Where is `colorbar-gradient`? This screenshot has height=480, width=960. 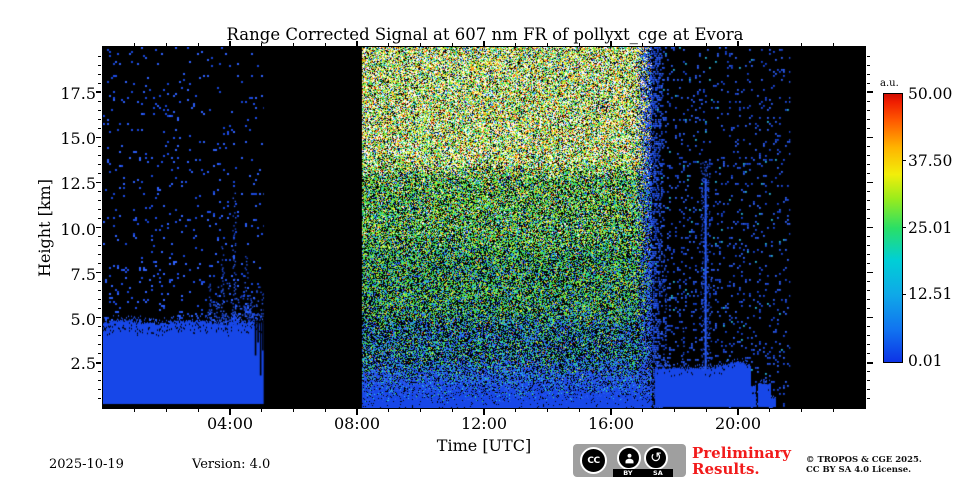 colorbar-gradient is located at coordinates (893, 228).